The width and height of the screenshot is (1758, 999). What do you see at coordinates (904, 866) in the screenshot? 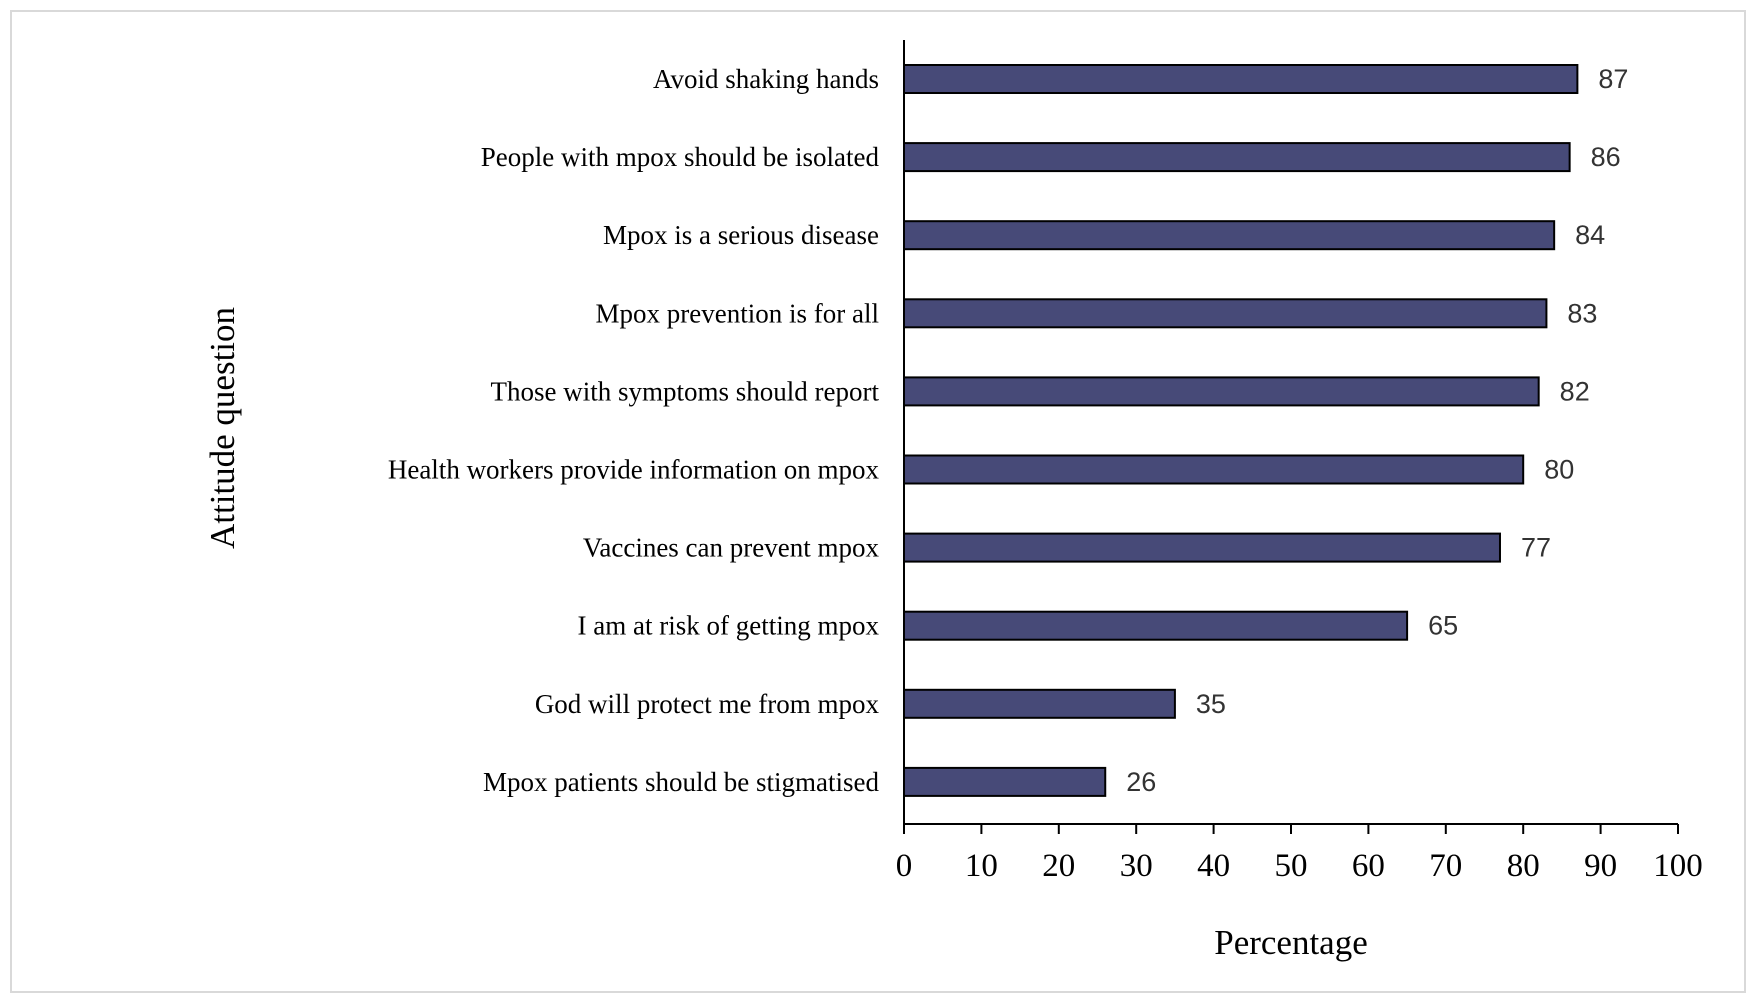
I see `x-tick-label: 0` at bounding box center [904, 866].